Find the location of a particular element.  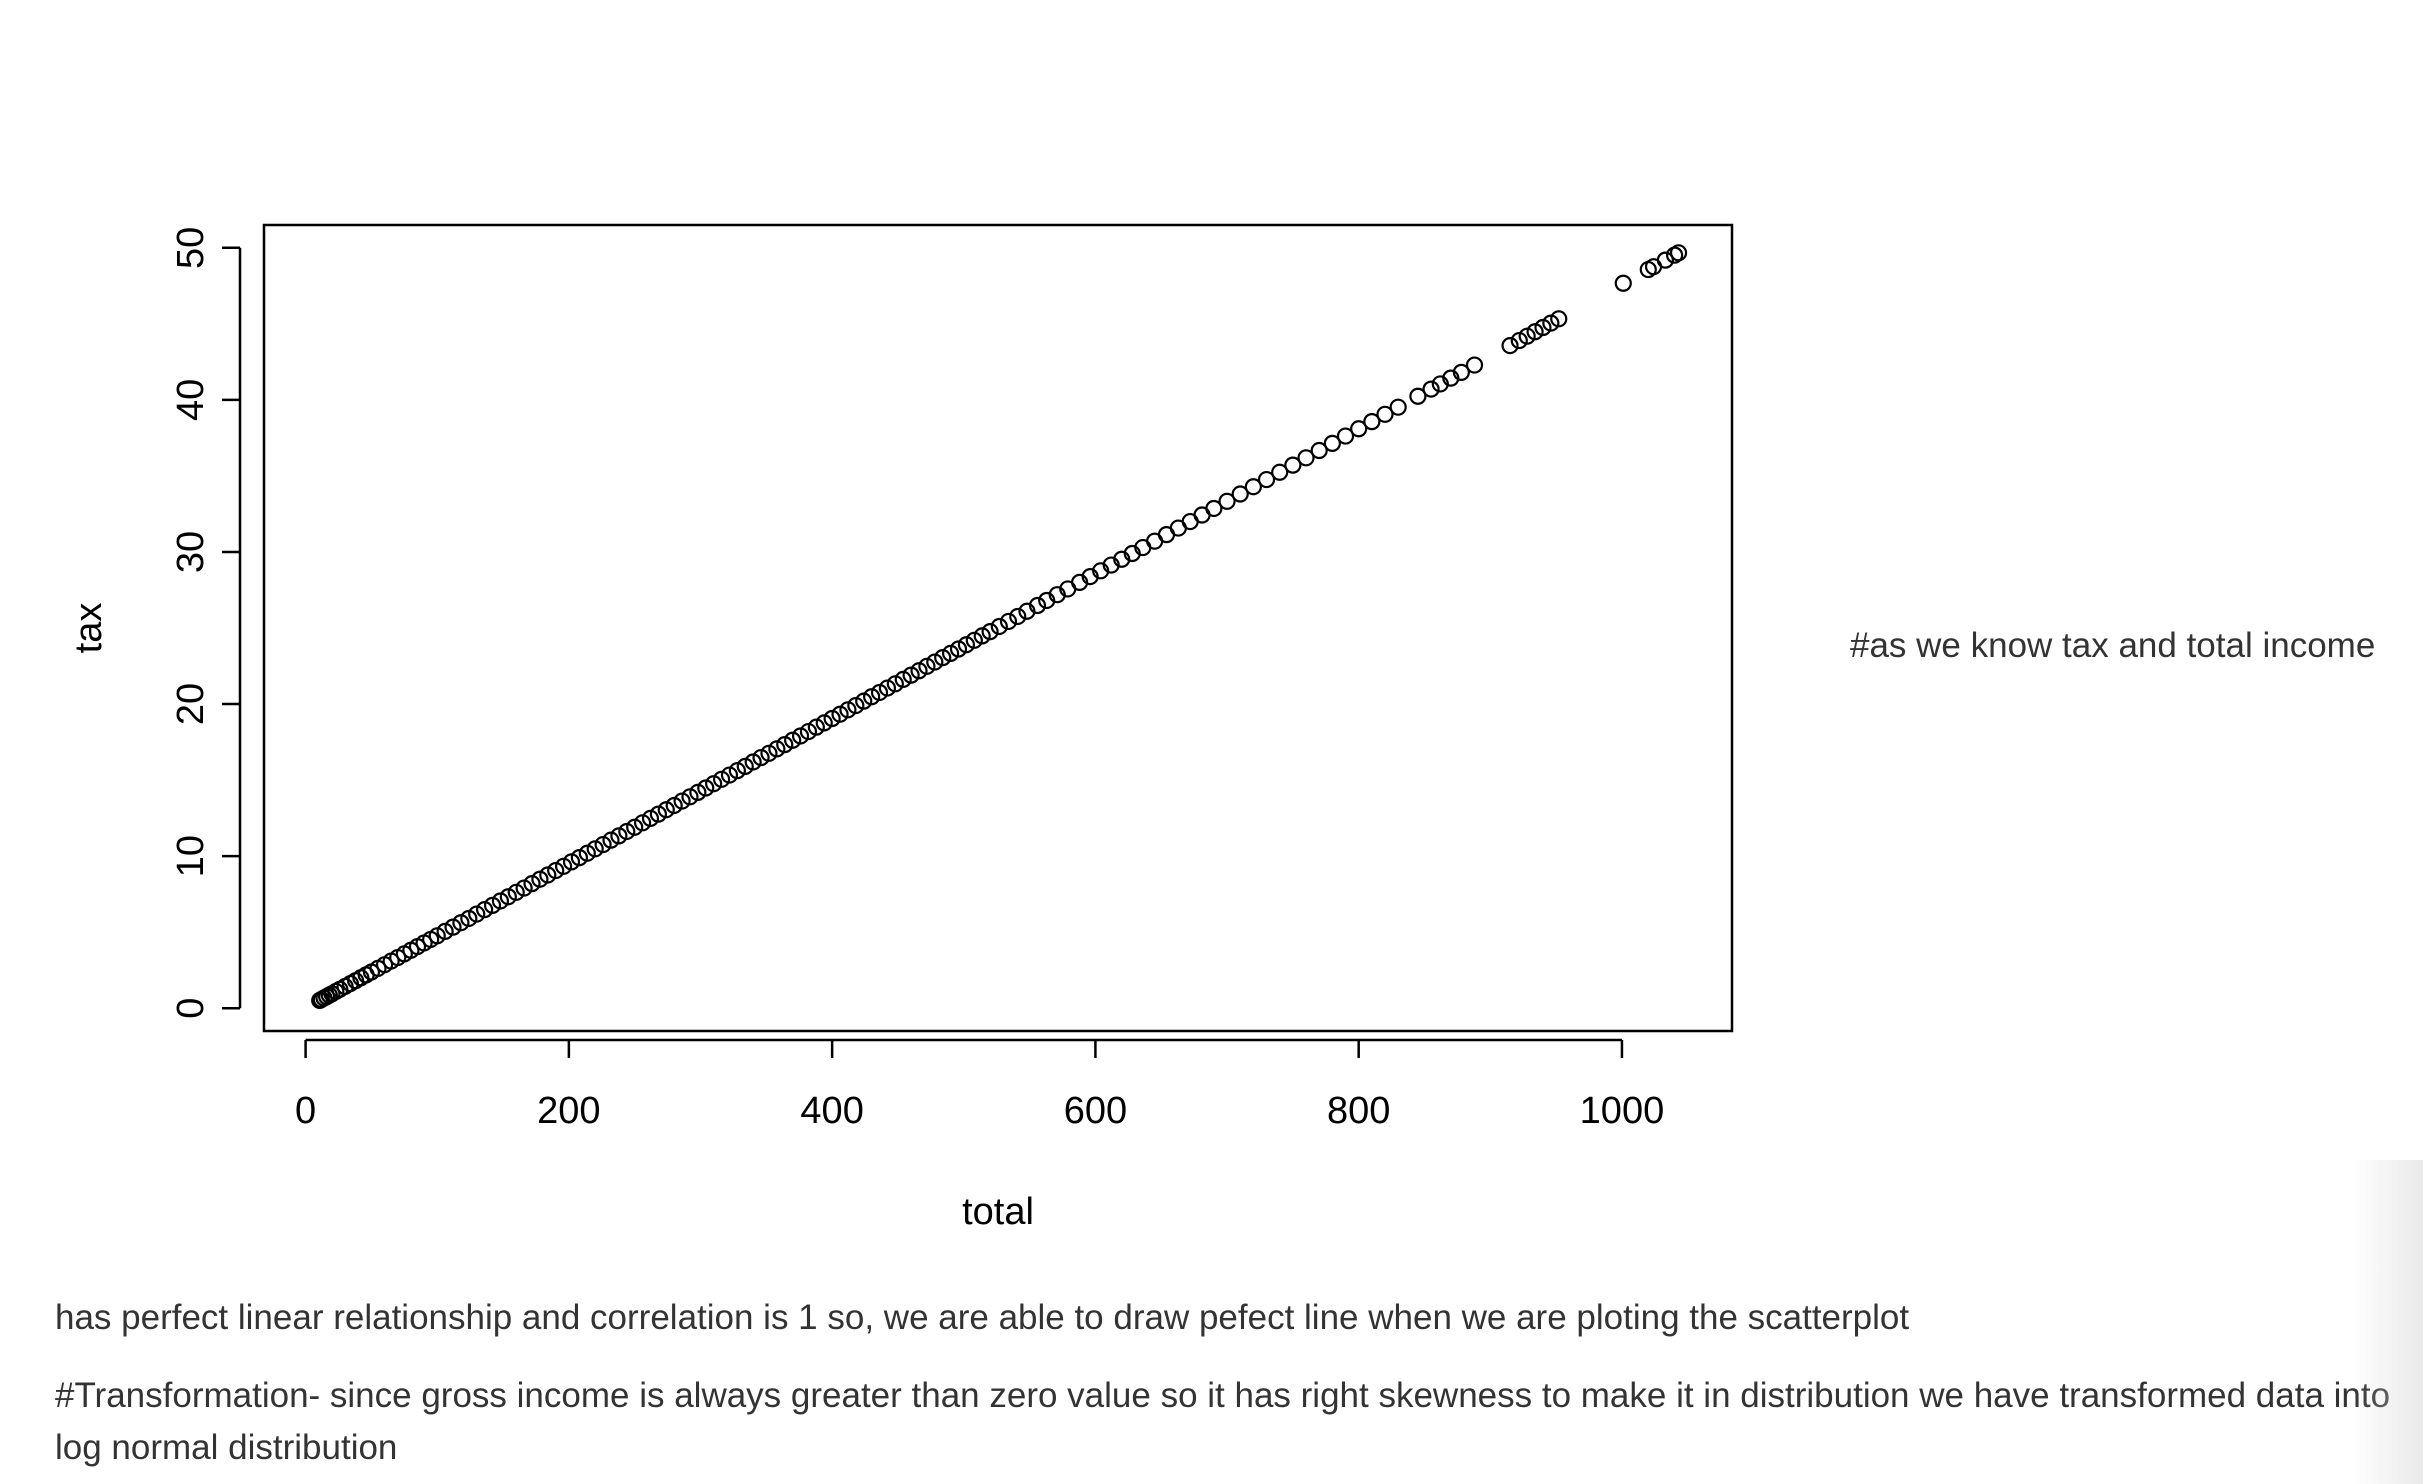

edge-shadow is located at coordinates (2388, 1322).